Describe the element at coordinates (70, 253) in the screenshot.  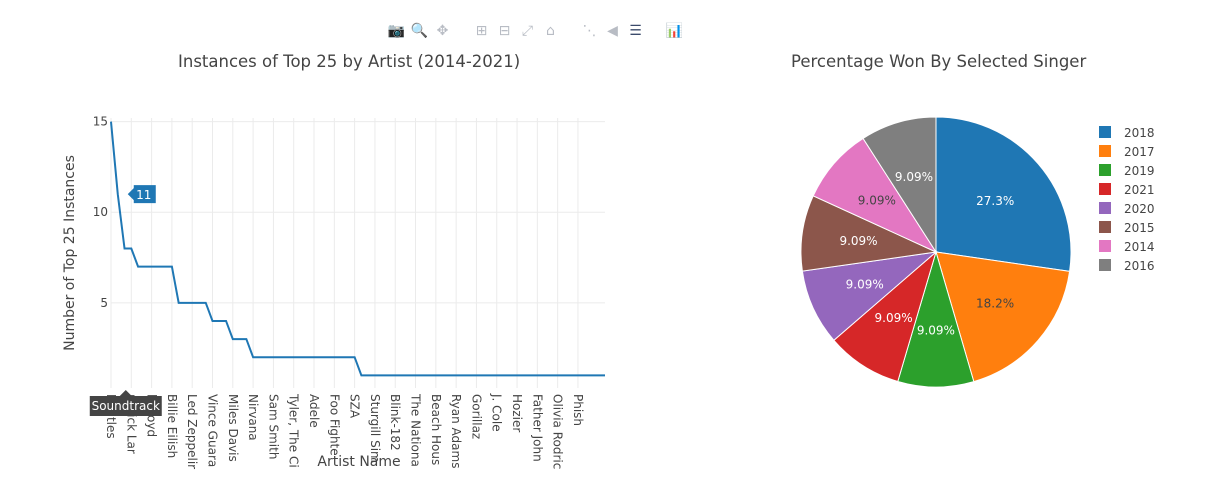
I see `y-axis-title: Number of Top 25 Instances` at that location.